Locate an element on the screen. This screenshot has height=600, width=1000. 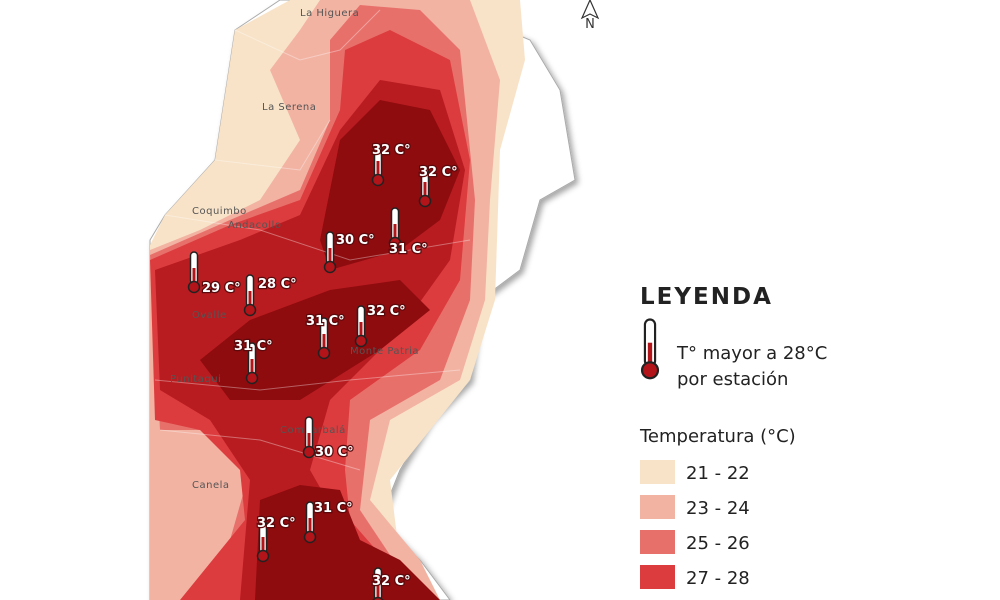
place-name: La Serena is located at coordinates (289, 107).